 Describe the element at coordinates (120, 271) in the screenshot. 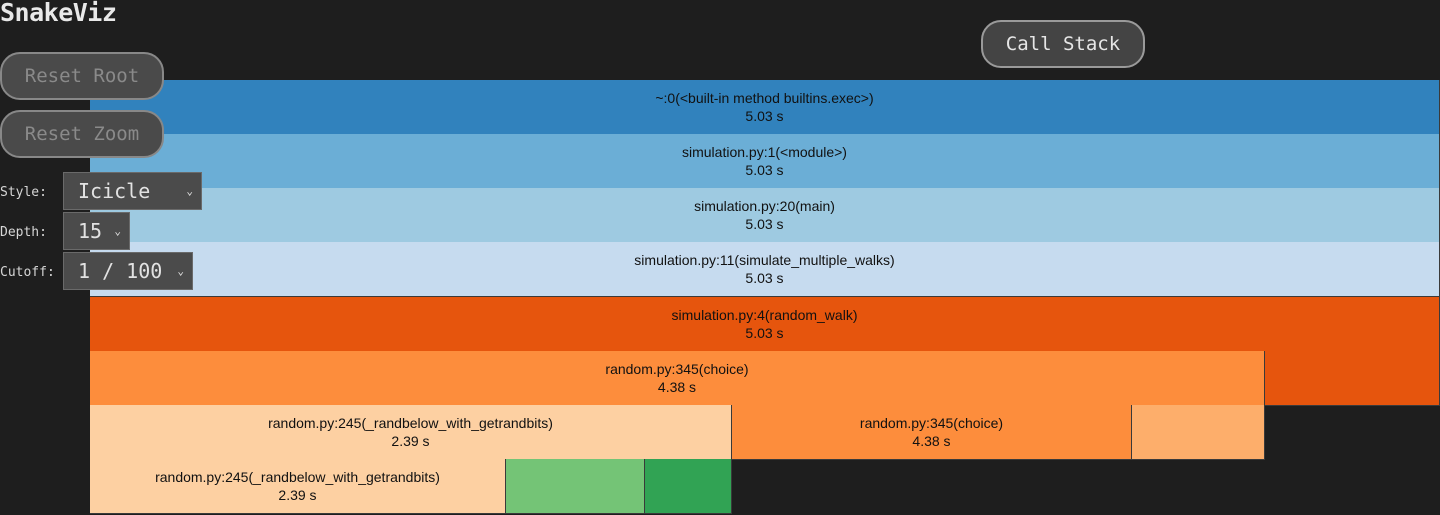

I see `cutoff-select-value: 1 / 100` at that location.